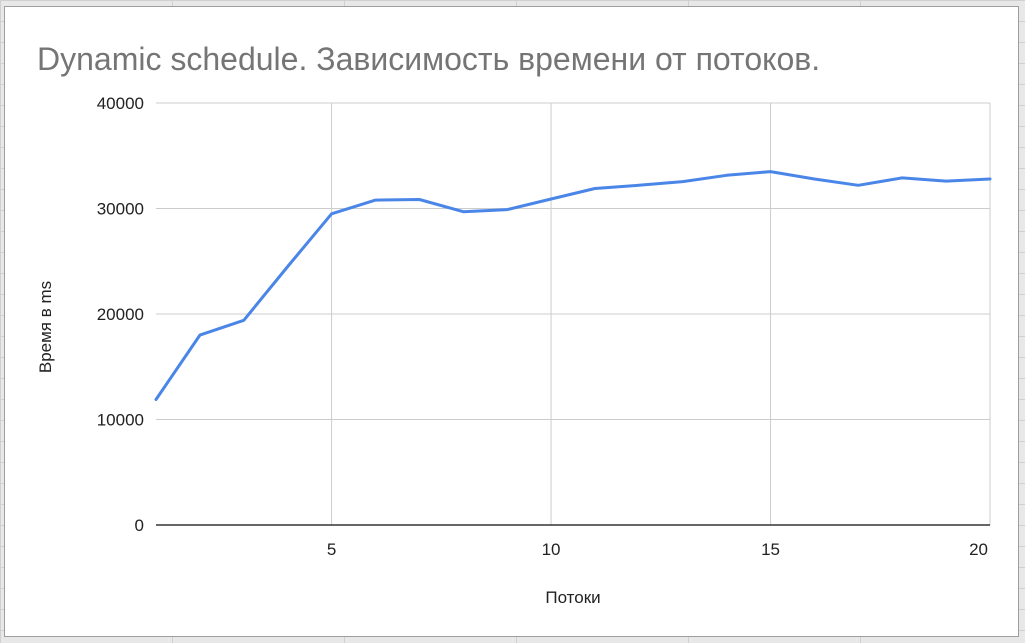 This screenshot has width=1025, height=643. Describe the element at coordinates (139, 525) in the screenshot. I see `y-tick-label: 0` at that location.